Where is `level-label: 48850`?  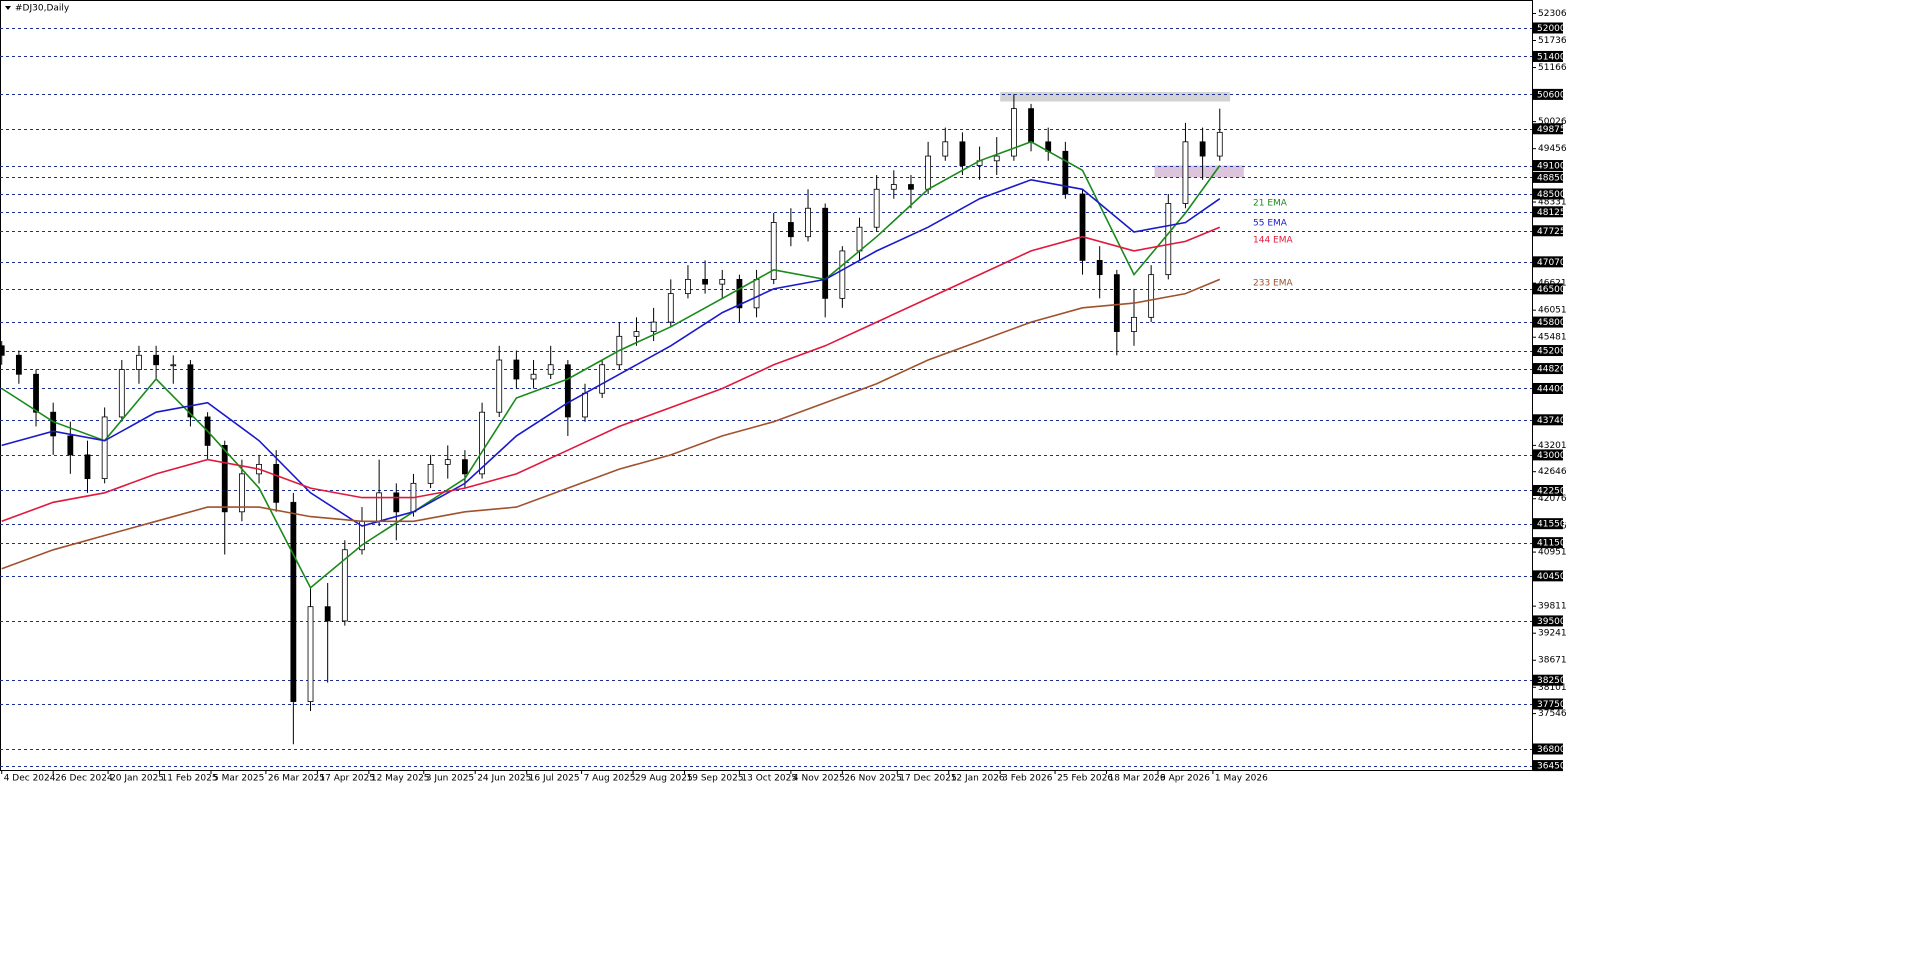 level-label: 48850 is located at coordinates (1551, 178).